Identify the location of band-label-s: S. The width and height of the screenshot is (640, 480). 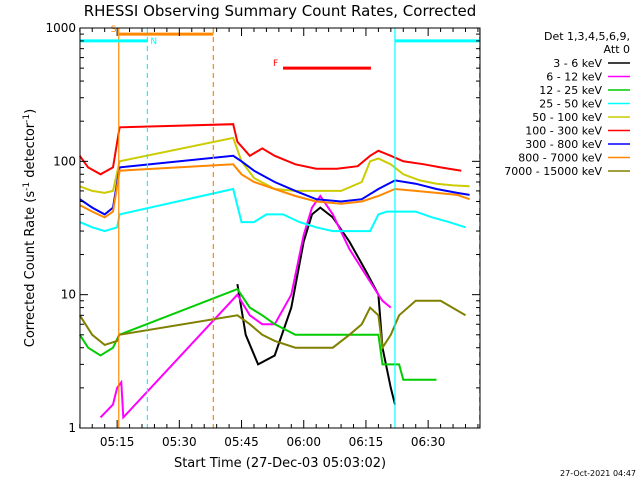
(114, 30).